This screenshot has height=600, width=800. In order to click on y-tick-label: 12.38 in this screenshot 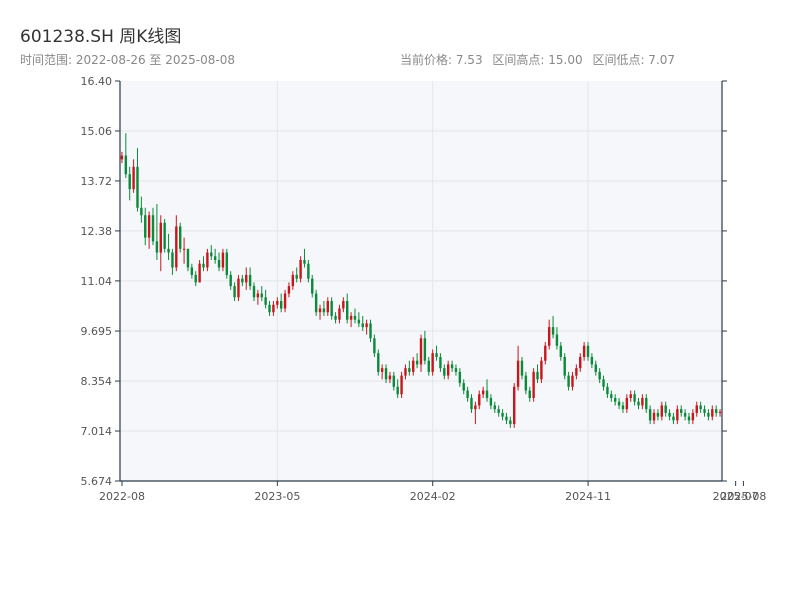, I will do `click(97, 231)`.